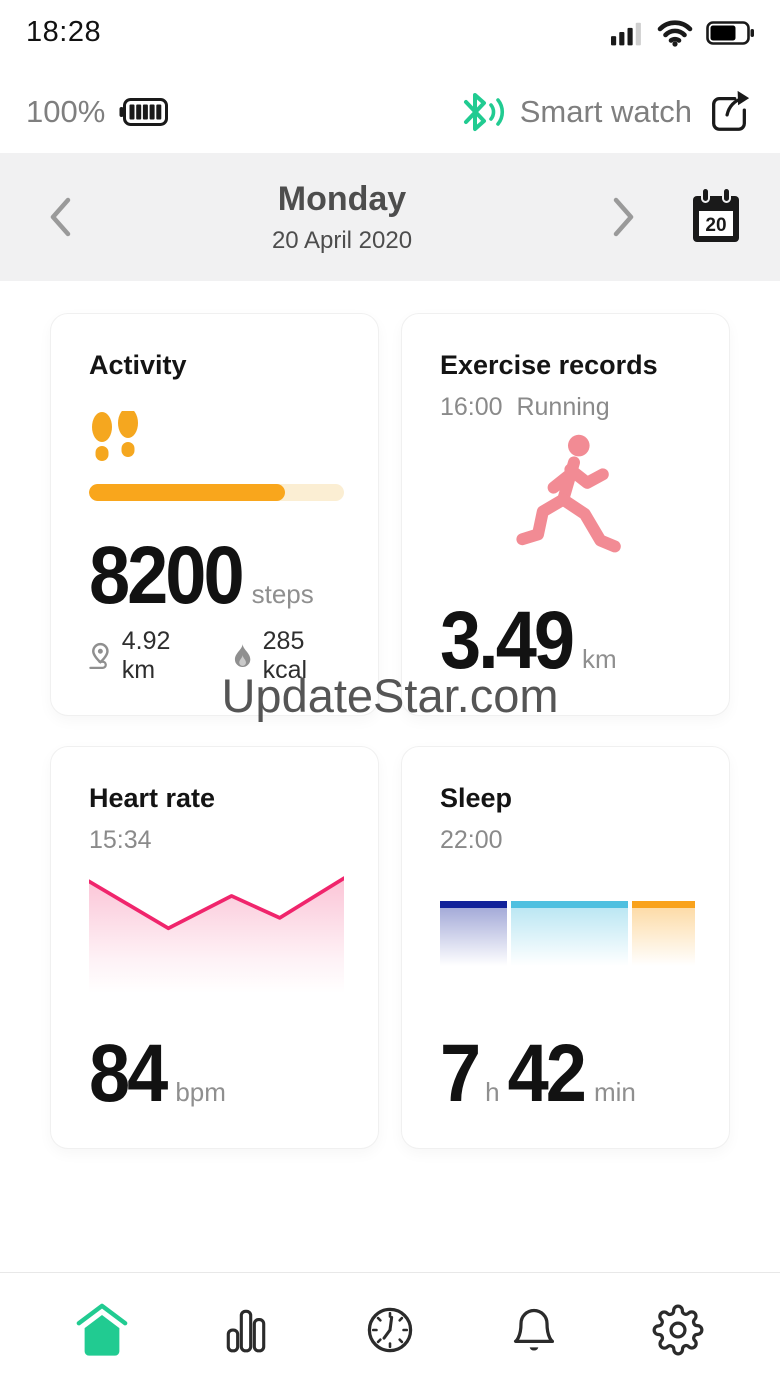 This screenshot has height=1386, width=780. What do you see at coordinates (99, 655) in the screenshot?
I see `location-pin-icon` at bounding box center [99, 655].